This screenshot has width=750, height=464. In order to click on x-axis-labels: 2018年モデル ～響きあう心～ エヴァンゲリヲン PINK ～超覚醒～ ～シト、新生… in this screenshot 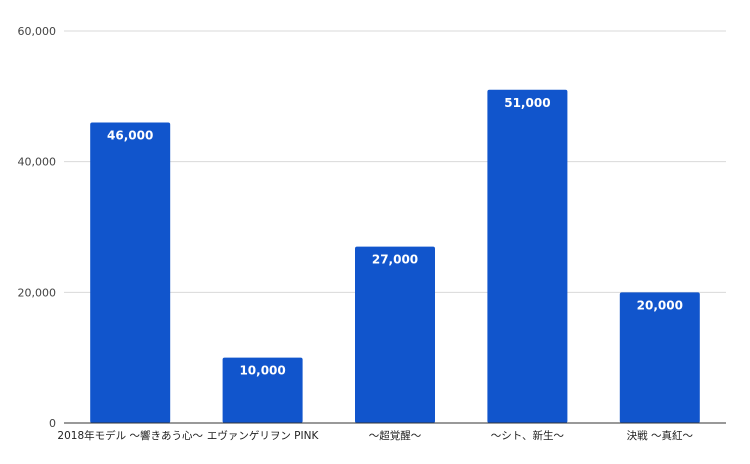, I will do `click(375, 435)`.